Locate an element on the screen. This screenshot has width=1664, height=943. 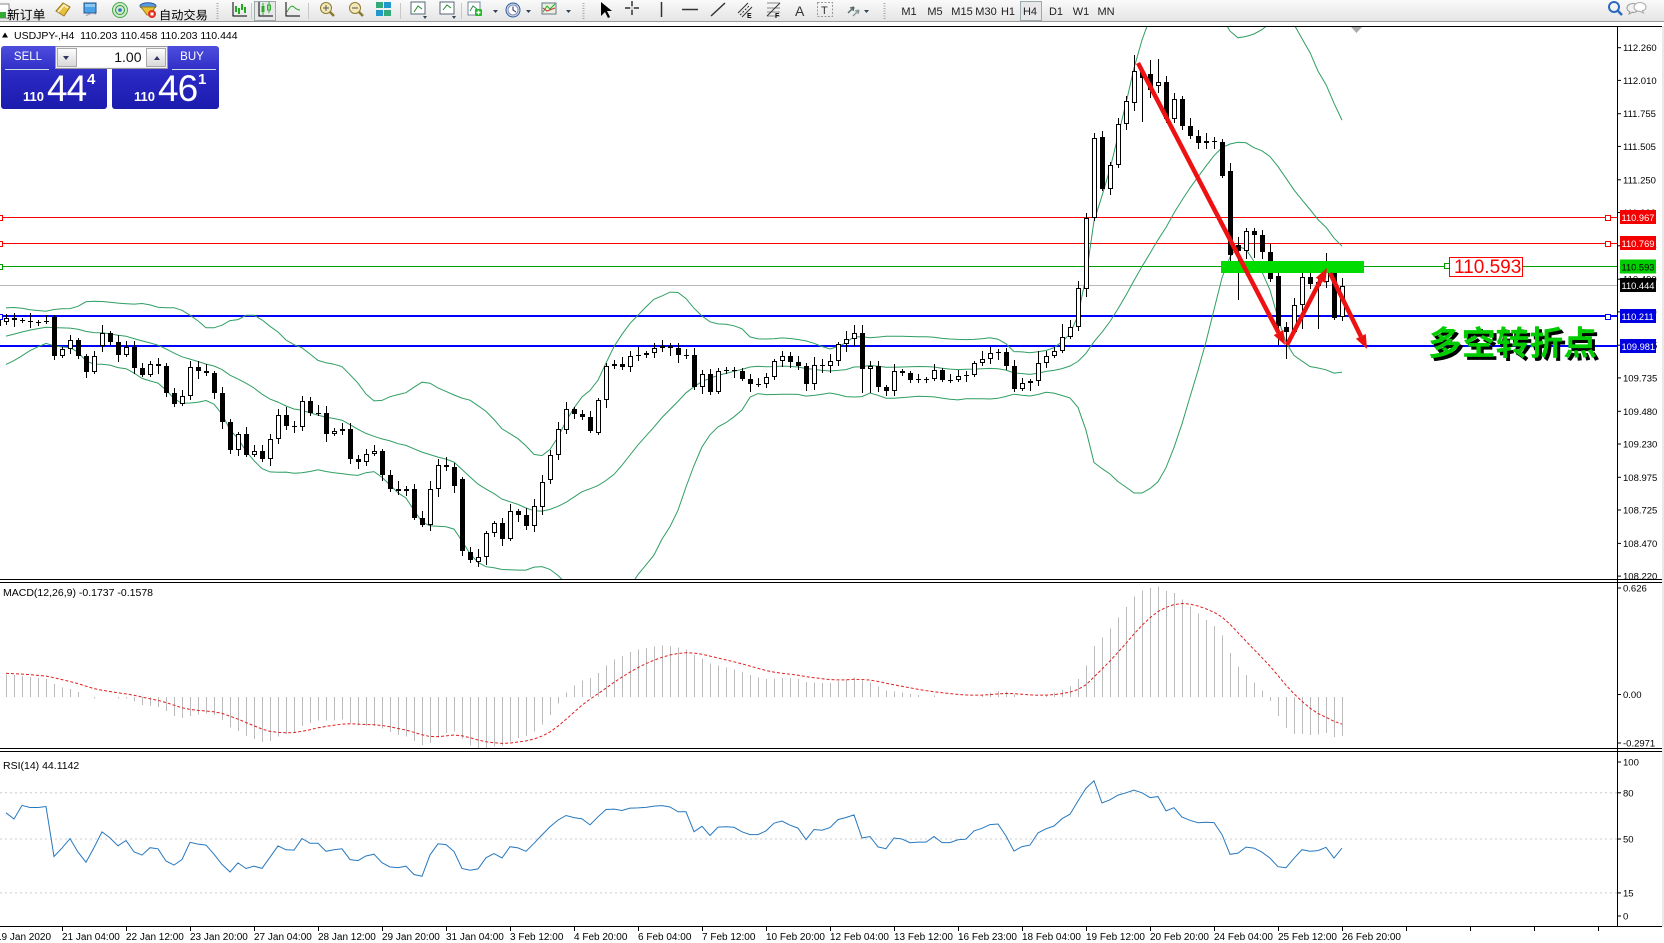
svg-text: 111.755 is located at coordinates (1639, 114).